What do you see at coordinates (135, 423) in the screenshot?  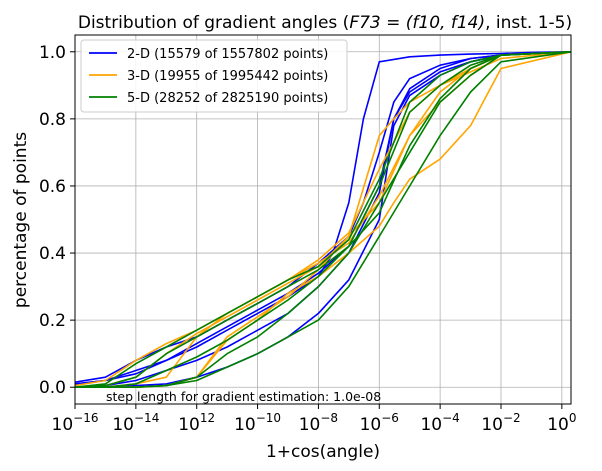 I see `x-tick-label: 10⁻¹⁴` at bounding box center [135, 423].